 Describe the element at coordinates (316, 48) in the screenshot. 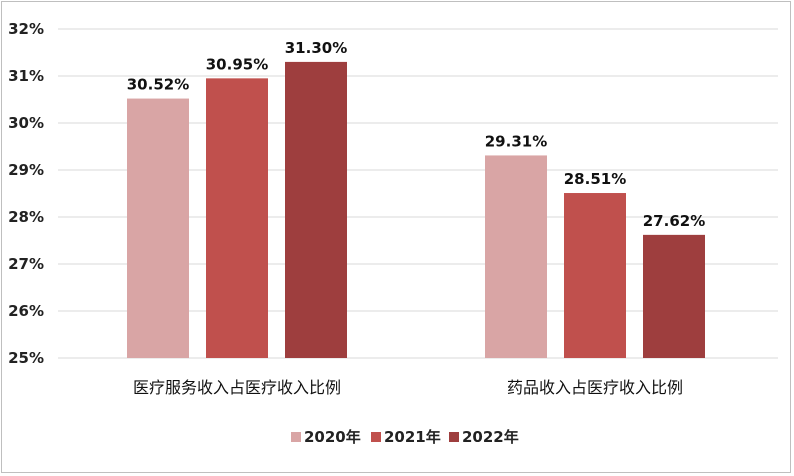

I see `data-label: 31.30%` at that location.